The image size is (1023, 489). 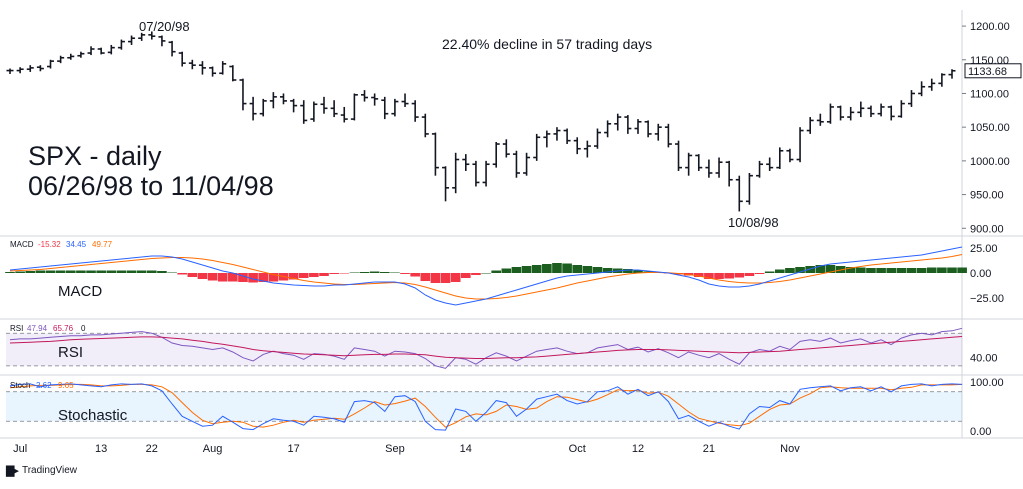 I want to click on price-tick-label: 1000.00, so click(x=990, y=162).